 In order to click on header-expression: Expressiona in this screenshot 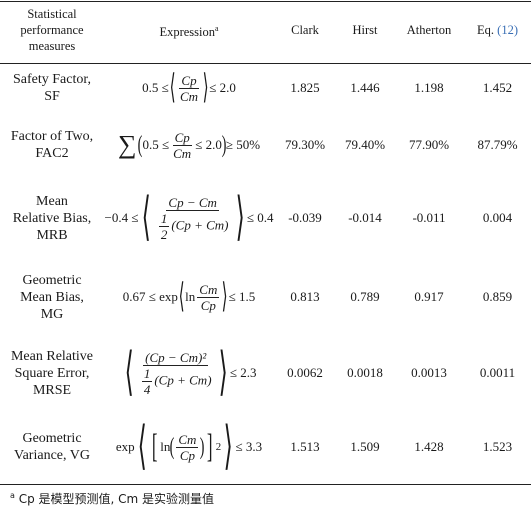, I will do `click(189, 31)`.